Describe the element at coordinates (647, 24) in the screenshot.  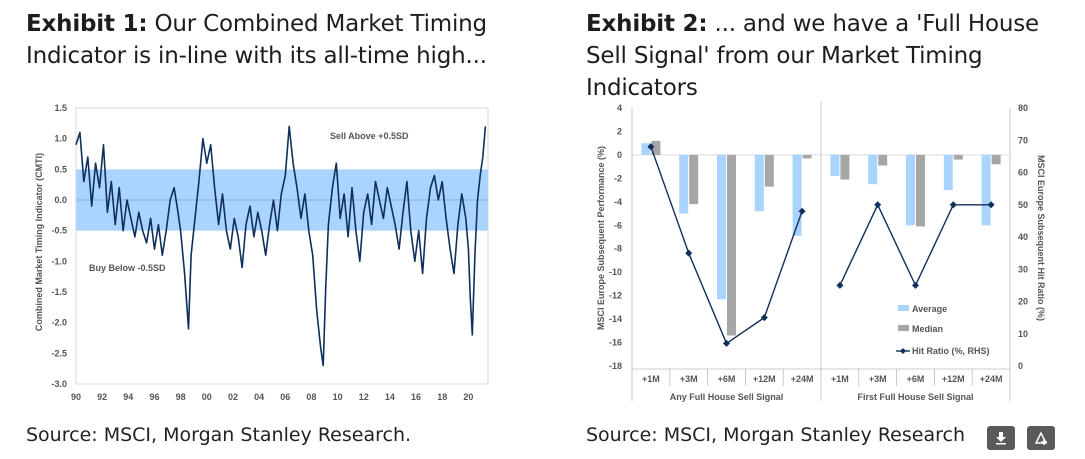
I see `exhibit2-label: Exhibit 2:` at that location.